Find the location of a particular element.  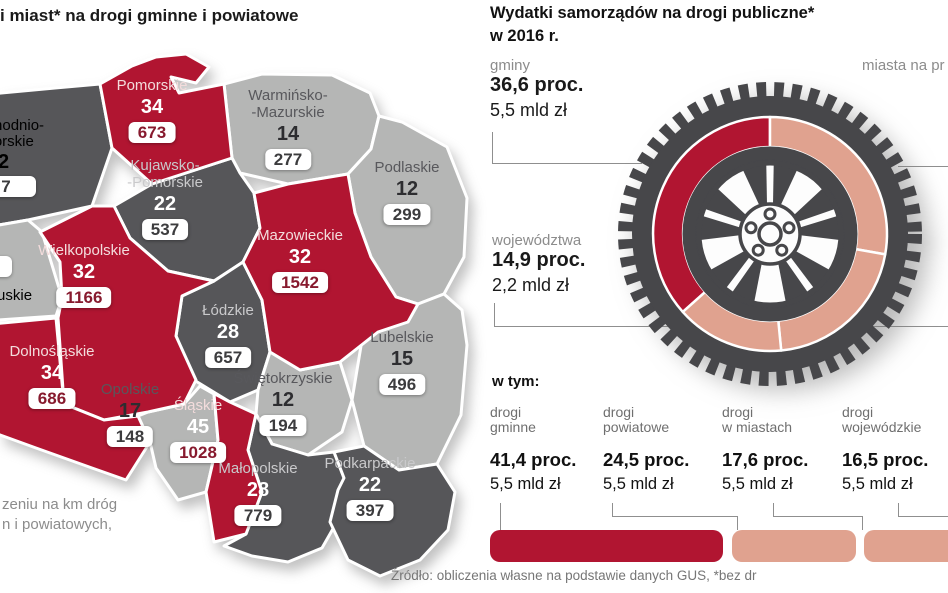

wheel-spokes is located at coordinates (770, 233).